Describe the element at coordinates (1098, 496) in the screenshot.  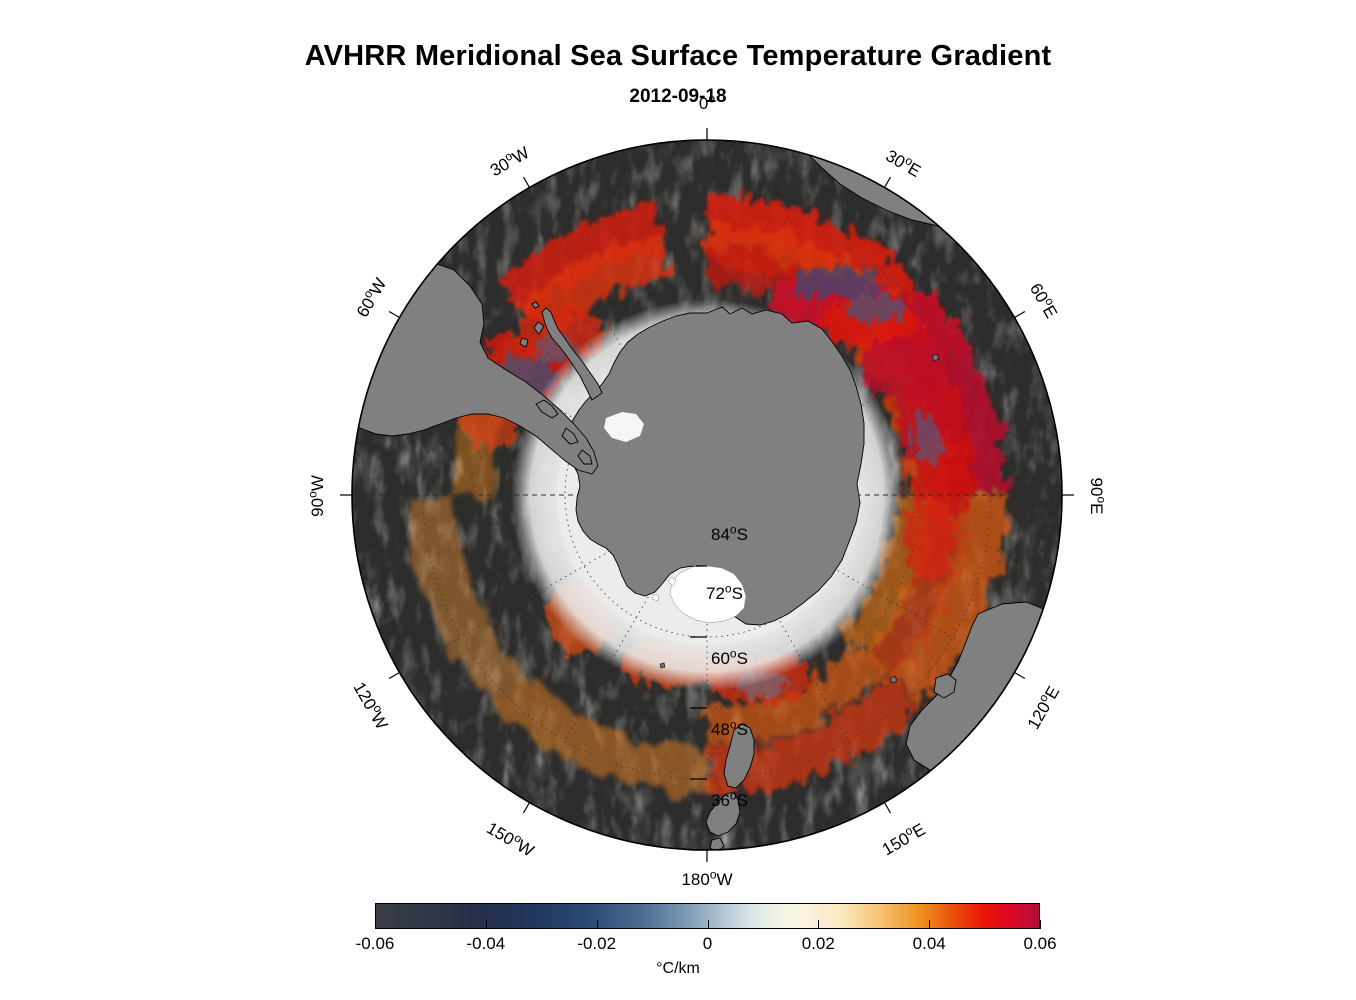
I see `lon-label-90E: 90oE` at that location.